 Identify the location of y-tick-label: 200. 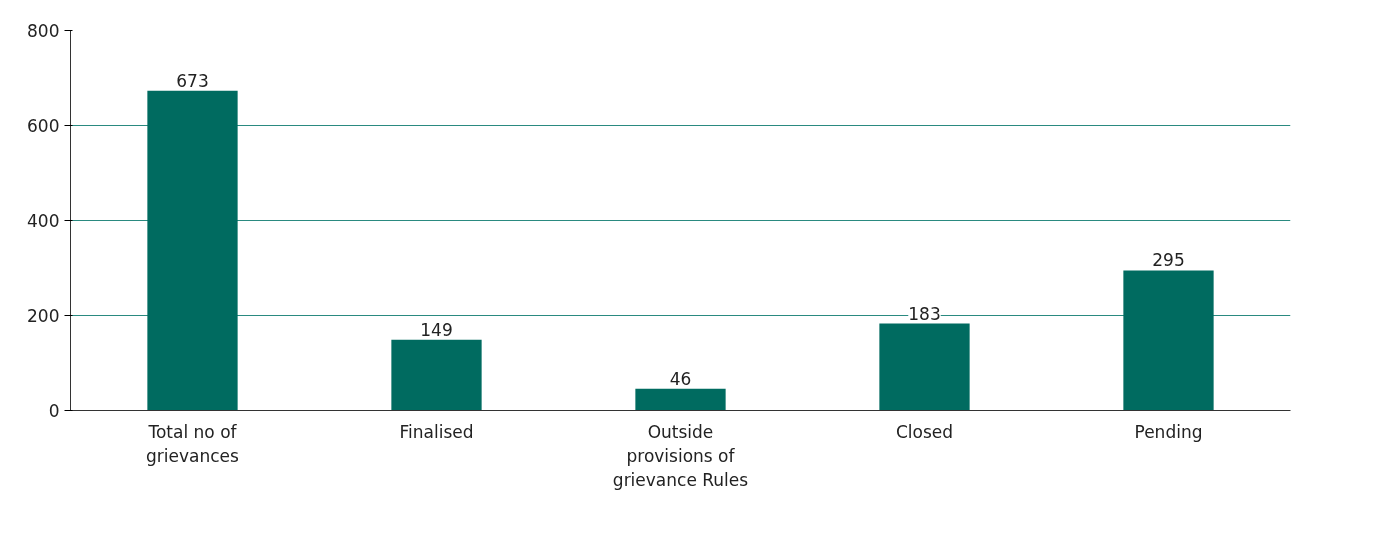
(43, 316).